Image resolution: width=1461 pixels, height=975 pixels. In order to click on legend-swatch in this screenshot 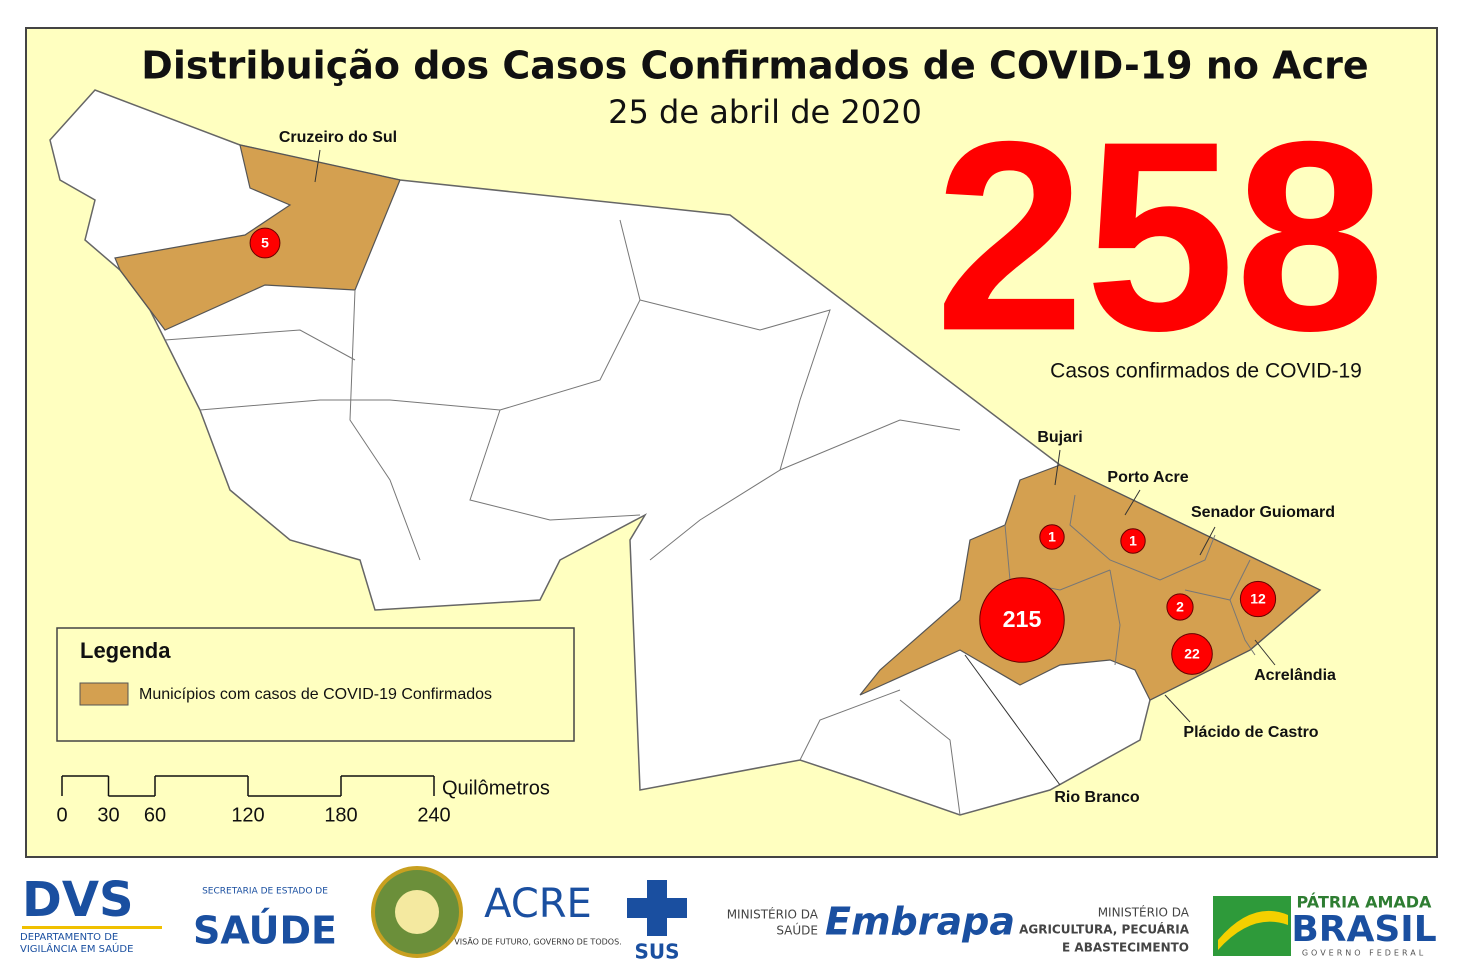, I will do `click(104, 694)`.